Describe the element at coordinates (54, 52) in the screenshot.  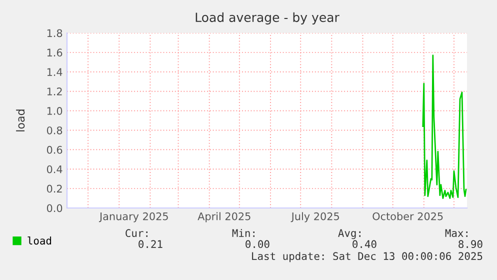
I see `y-tick-label: 1.6` at that location.